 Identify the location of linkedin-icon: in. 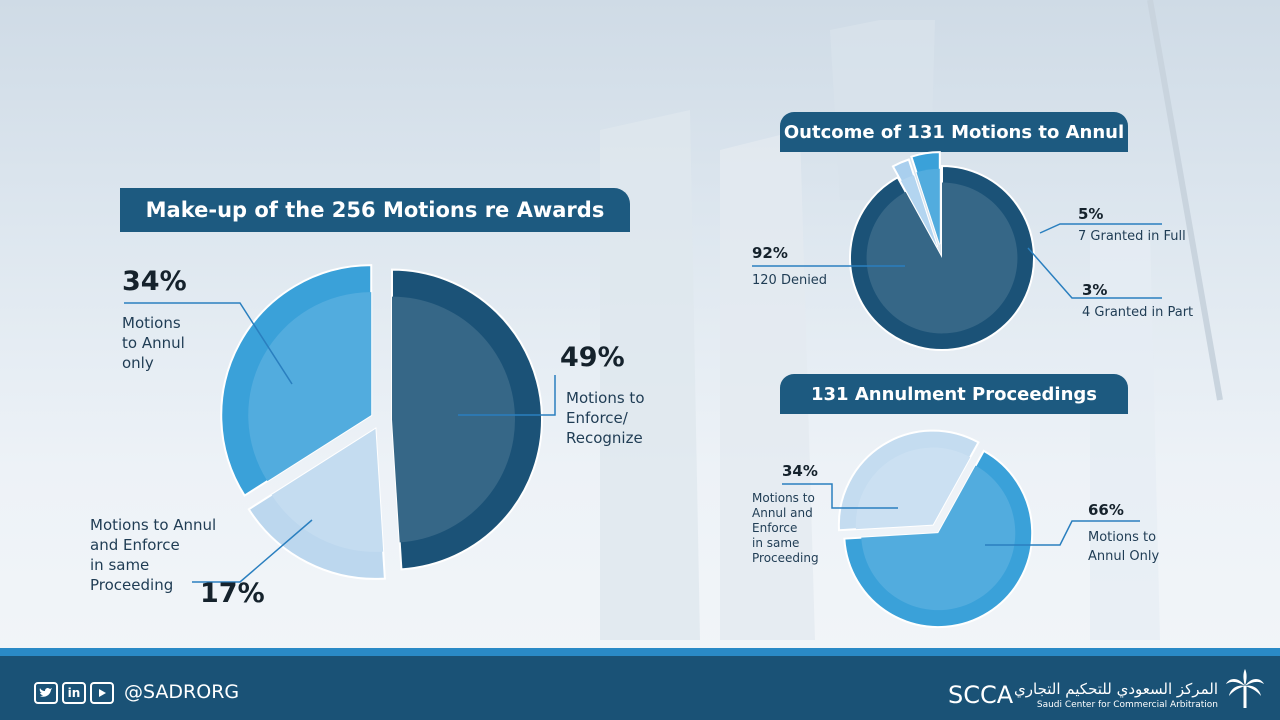
(74, 693).